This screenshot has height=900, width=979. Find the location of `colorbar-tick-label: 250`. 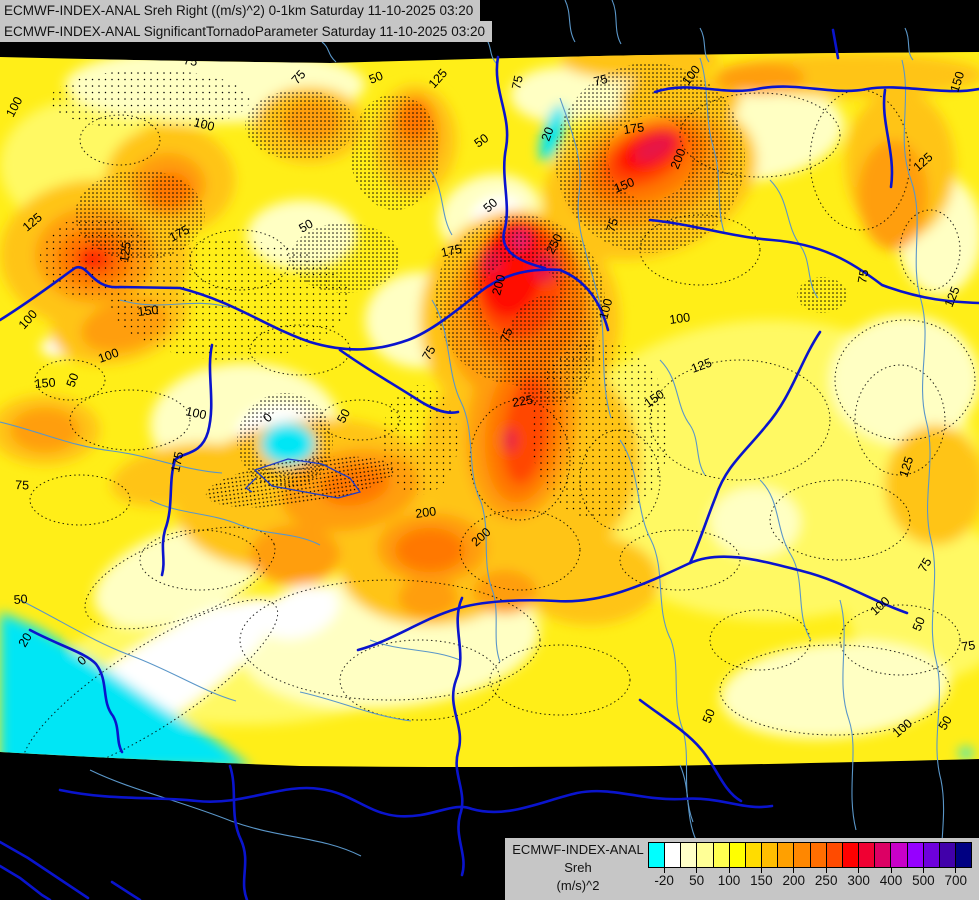

colorbar-tick-label: 250 is located at coordinates (826, 880).